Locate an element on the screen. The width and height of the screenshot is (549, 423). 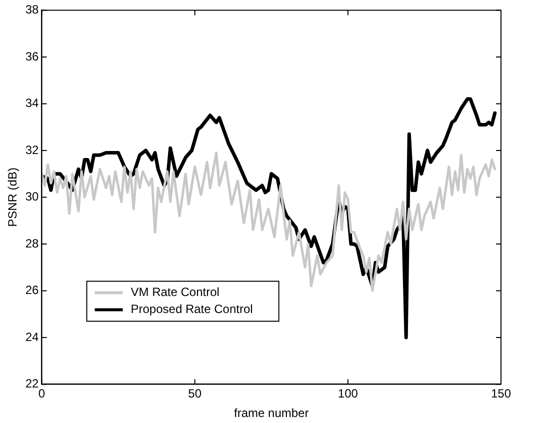
y-tick-label: 38 is located at coordinates (32, 9).